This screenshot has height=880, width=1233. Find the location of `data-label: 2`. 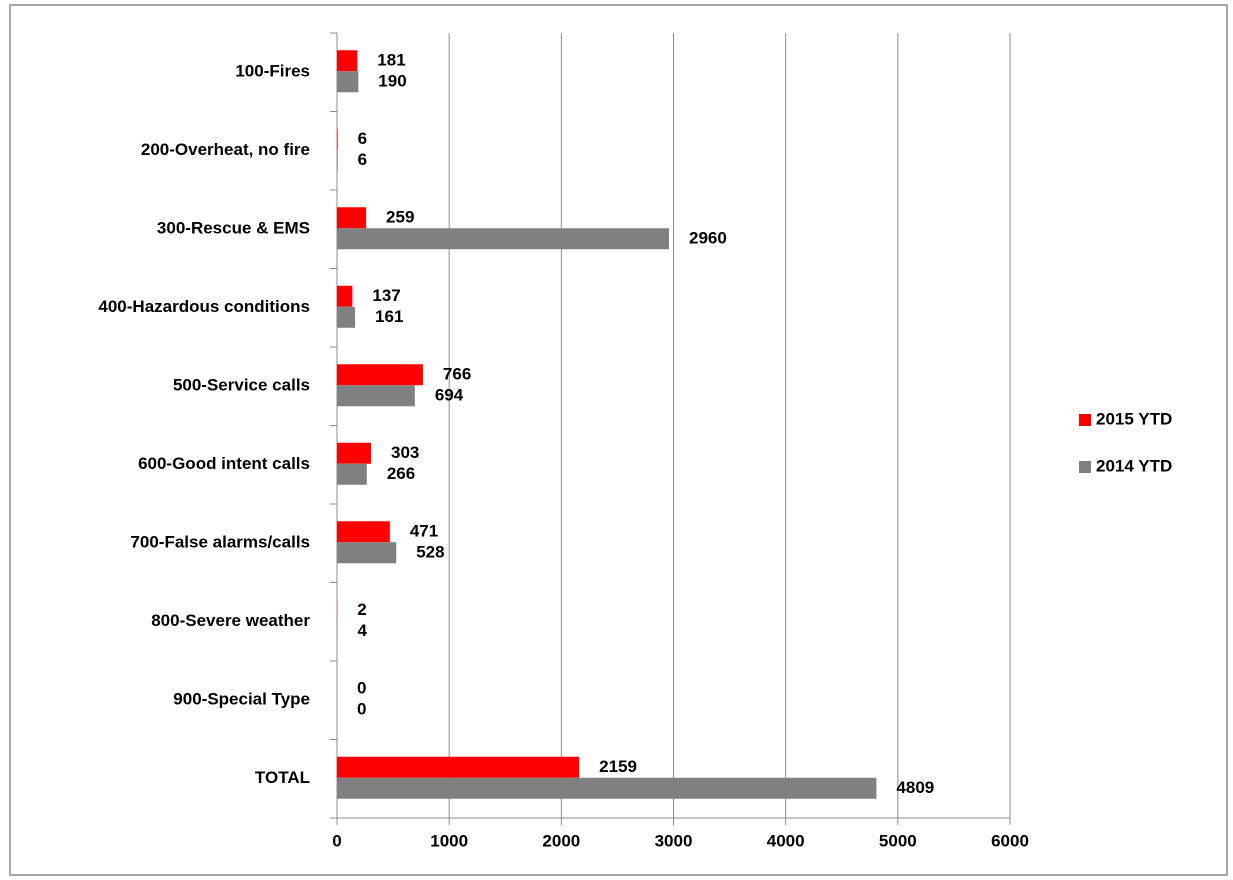

data-label: 2 is located at coordinates (361, 609).